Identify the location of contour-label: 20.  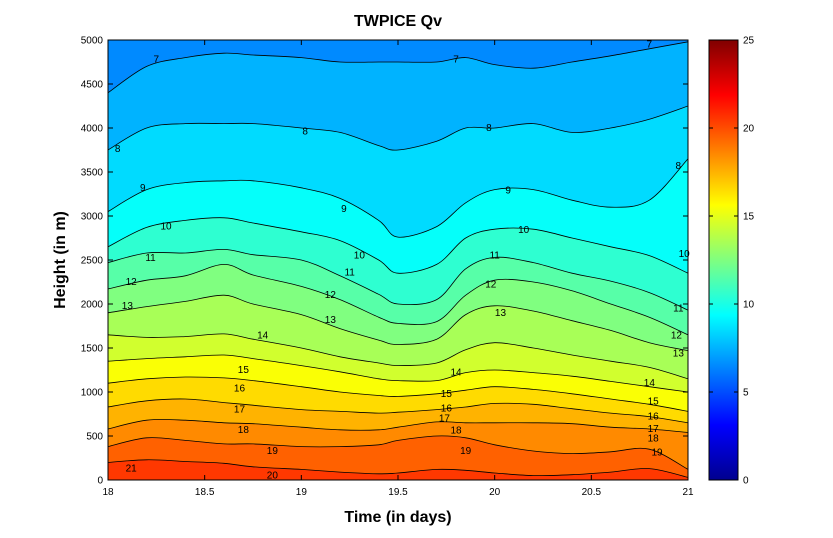
(273, 476).